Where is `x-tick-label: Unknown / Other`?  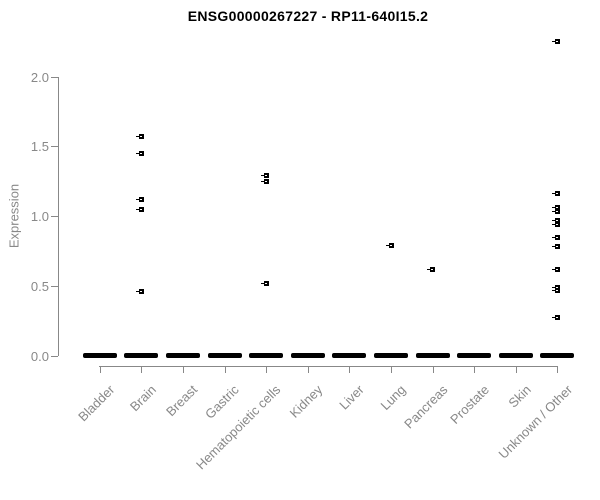 x-tick-label: Unknown / Other is located at coordinates (535, 422).